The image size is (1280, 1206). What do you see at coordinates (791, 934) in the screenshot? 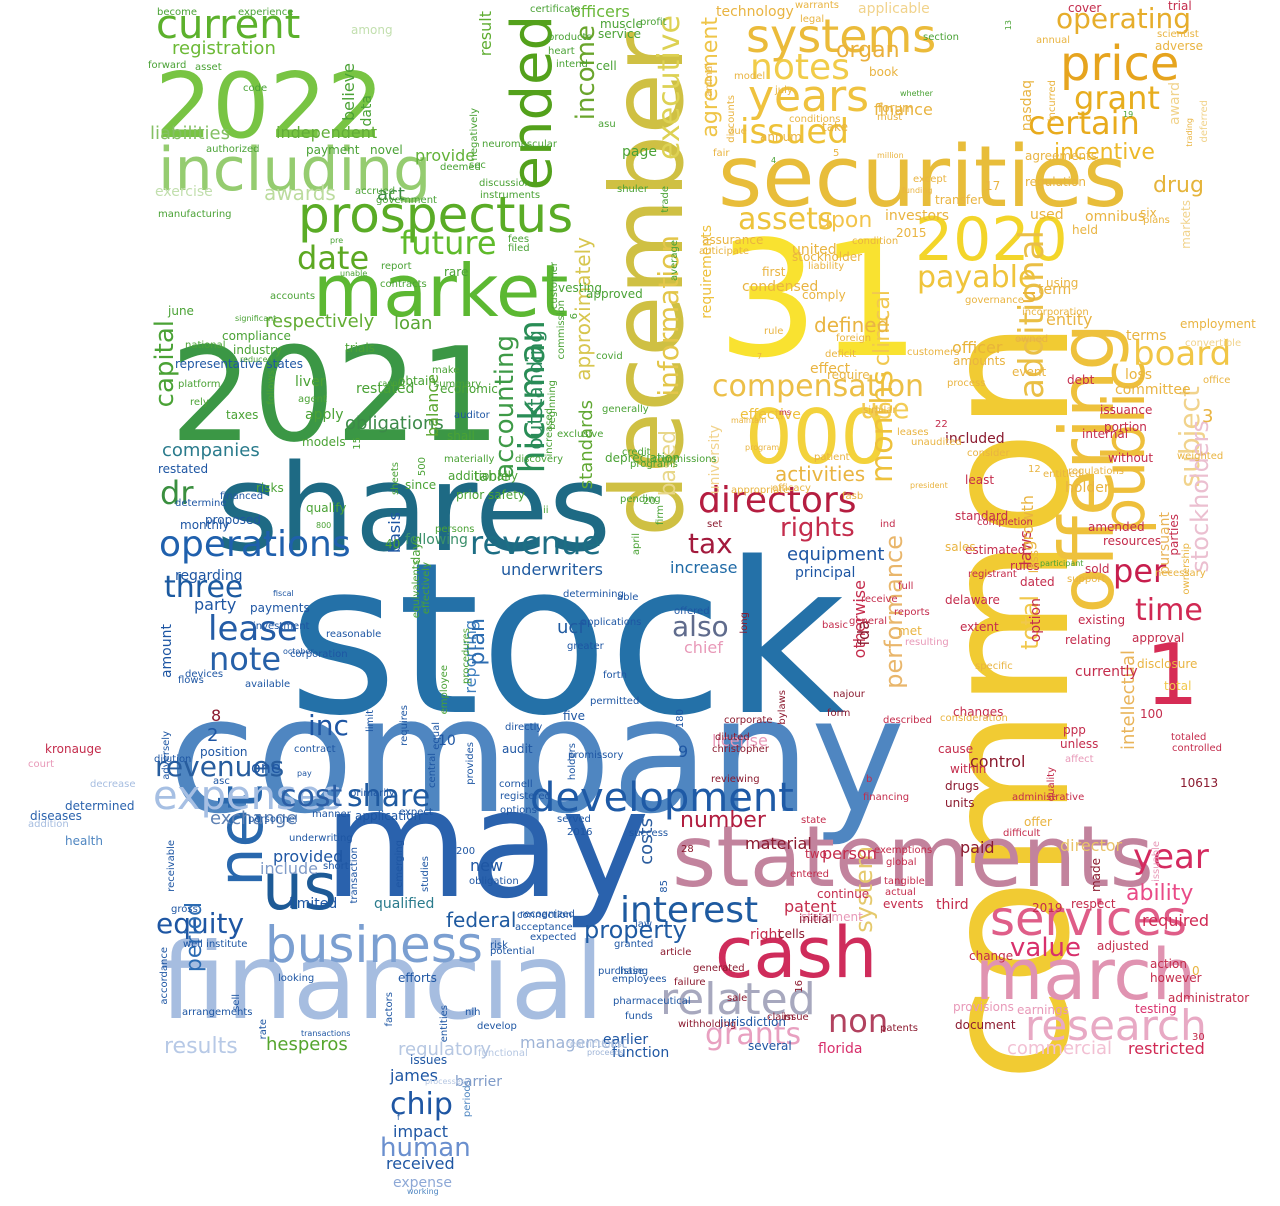
I see `cloud-word: cells` at bounding box center [791, 934].